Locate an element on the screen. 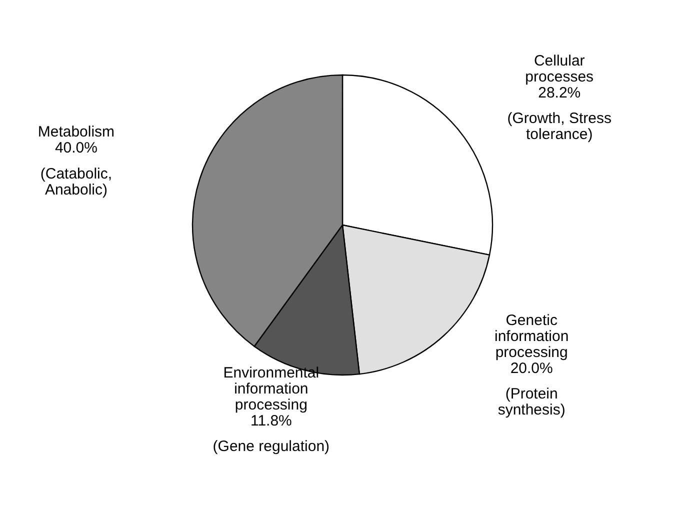 This screenshot has width=685, height=517. slice-label: Cellular processes is located at coordinates (559, 69).